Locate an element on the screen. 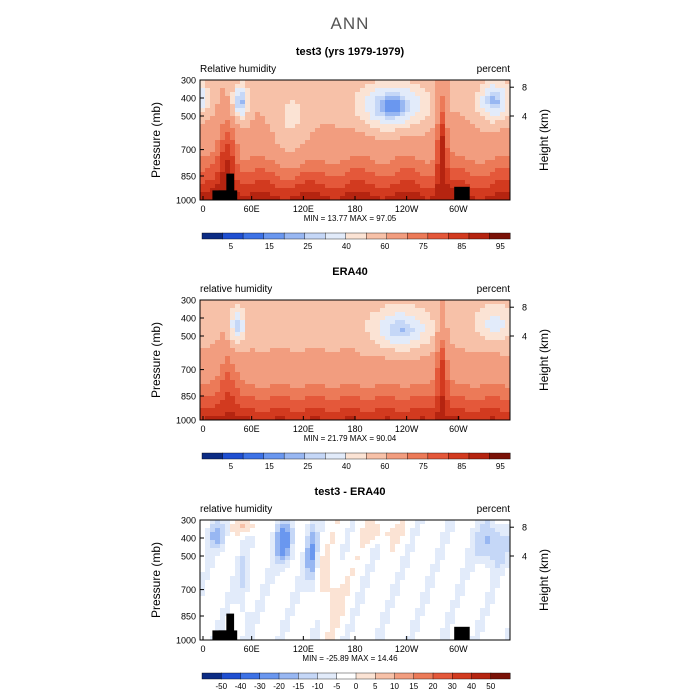 Image resolution: width=700 pixels, height=700 pixels. x-tick-label: 180 is located at coordinates (354, 209).